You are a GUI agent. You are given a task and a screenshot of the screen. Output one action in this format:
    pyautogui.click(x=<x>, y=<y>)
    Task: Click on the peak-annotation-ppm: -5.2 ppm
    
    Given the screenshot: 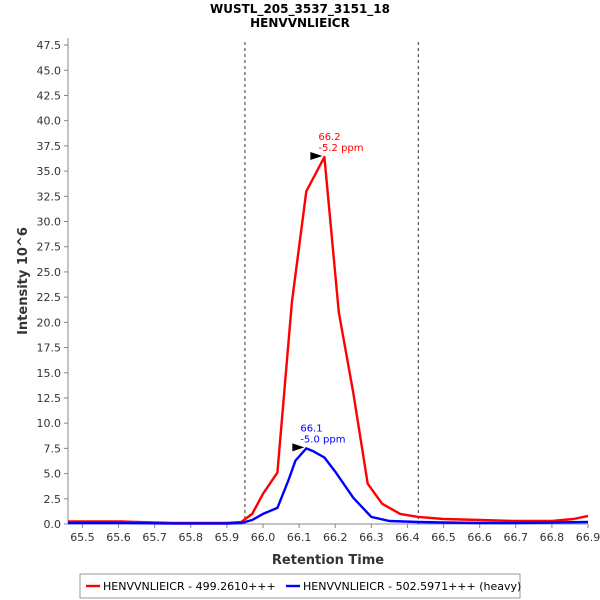 What is the action you would take?
    pyautogui.click(x=340, y=148)
    